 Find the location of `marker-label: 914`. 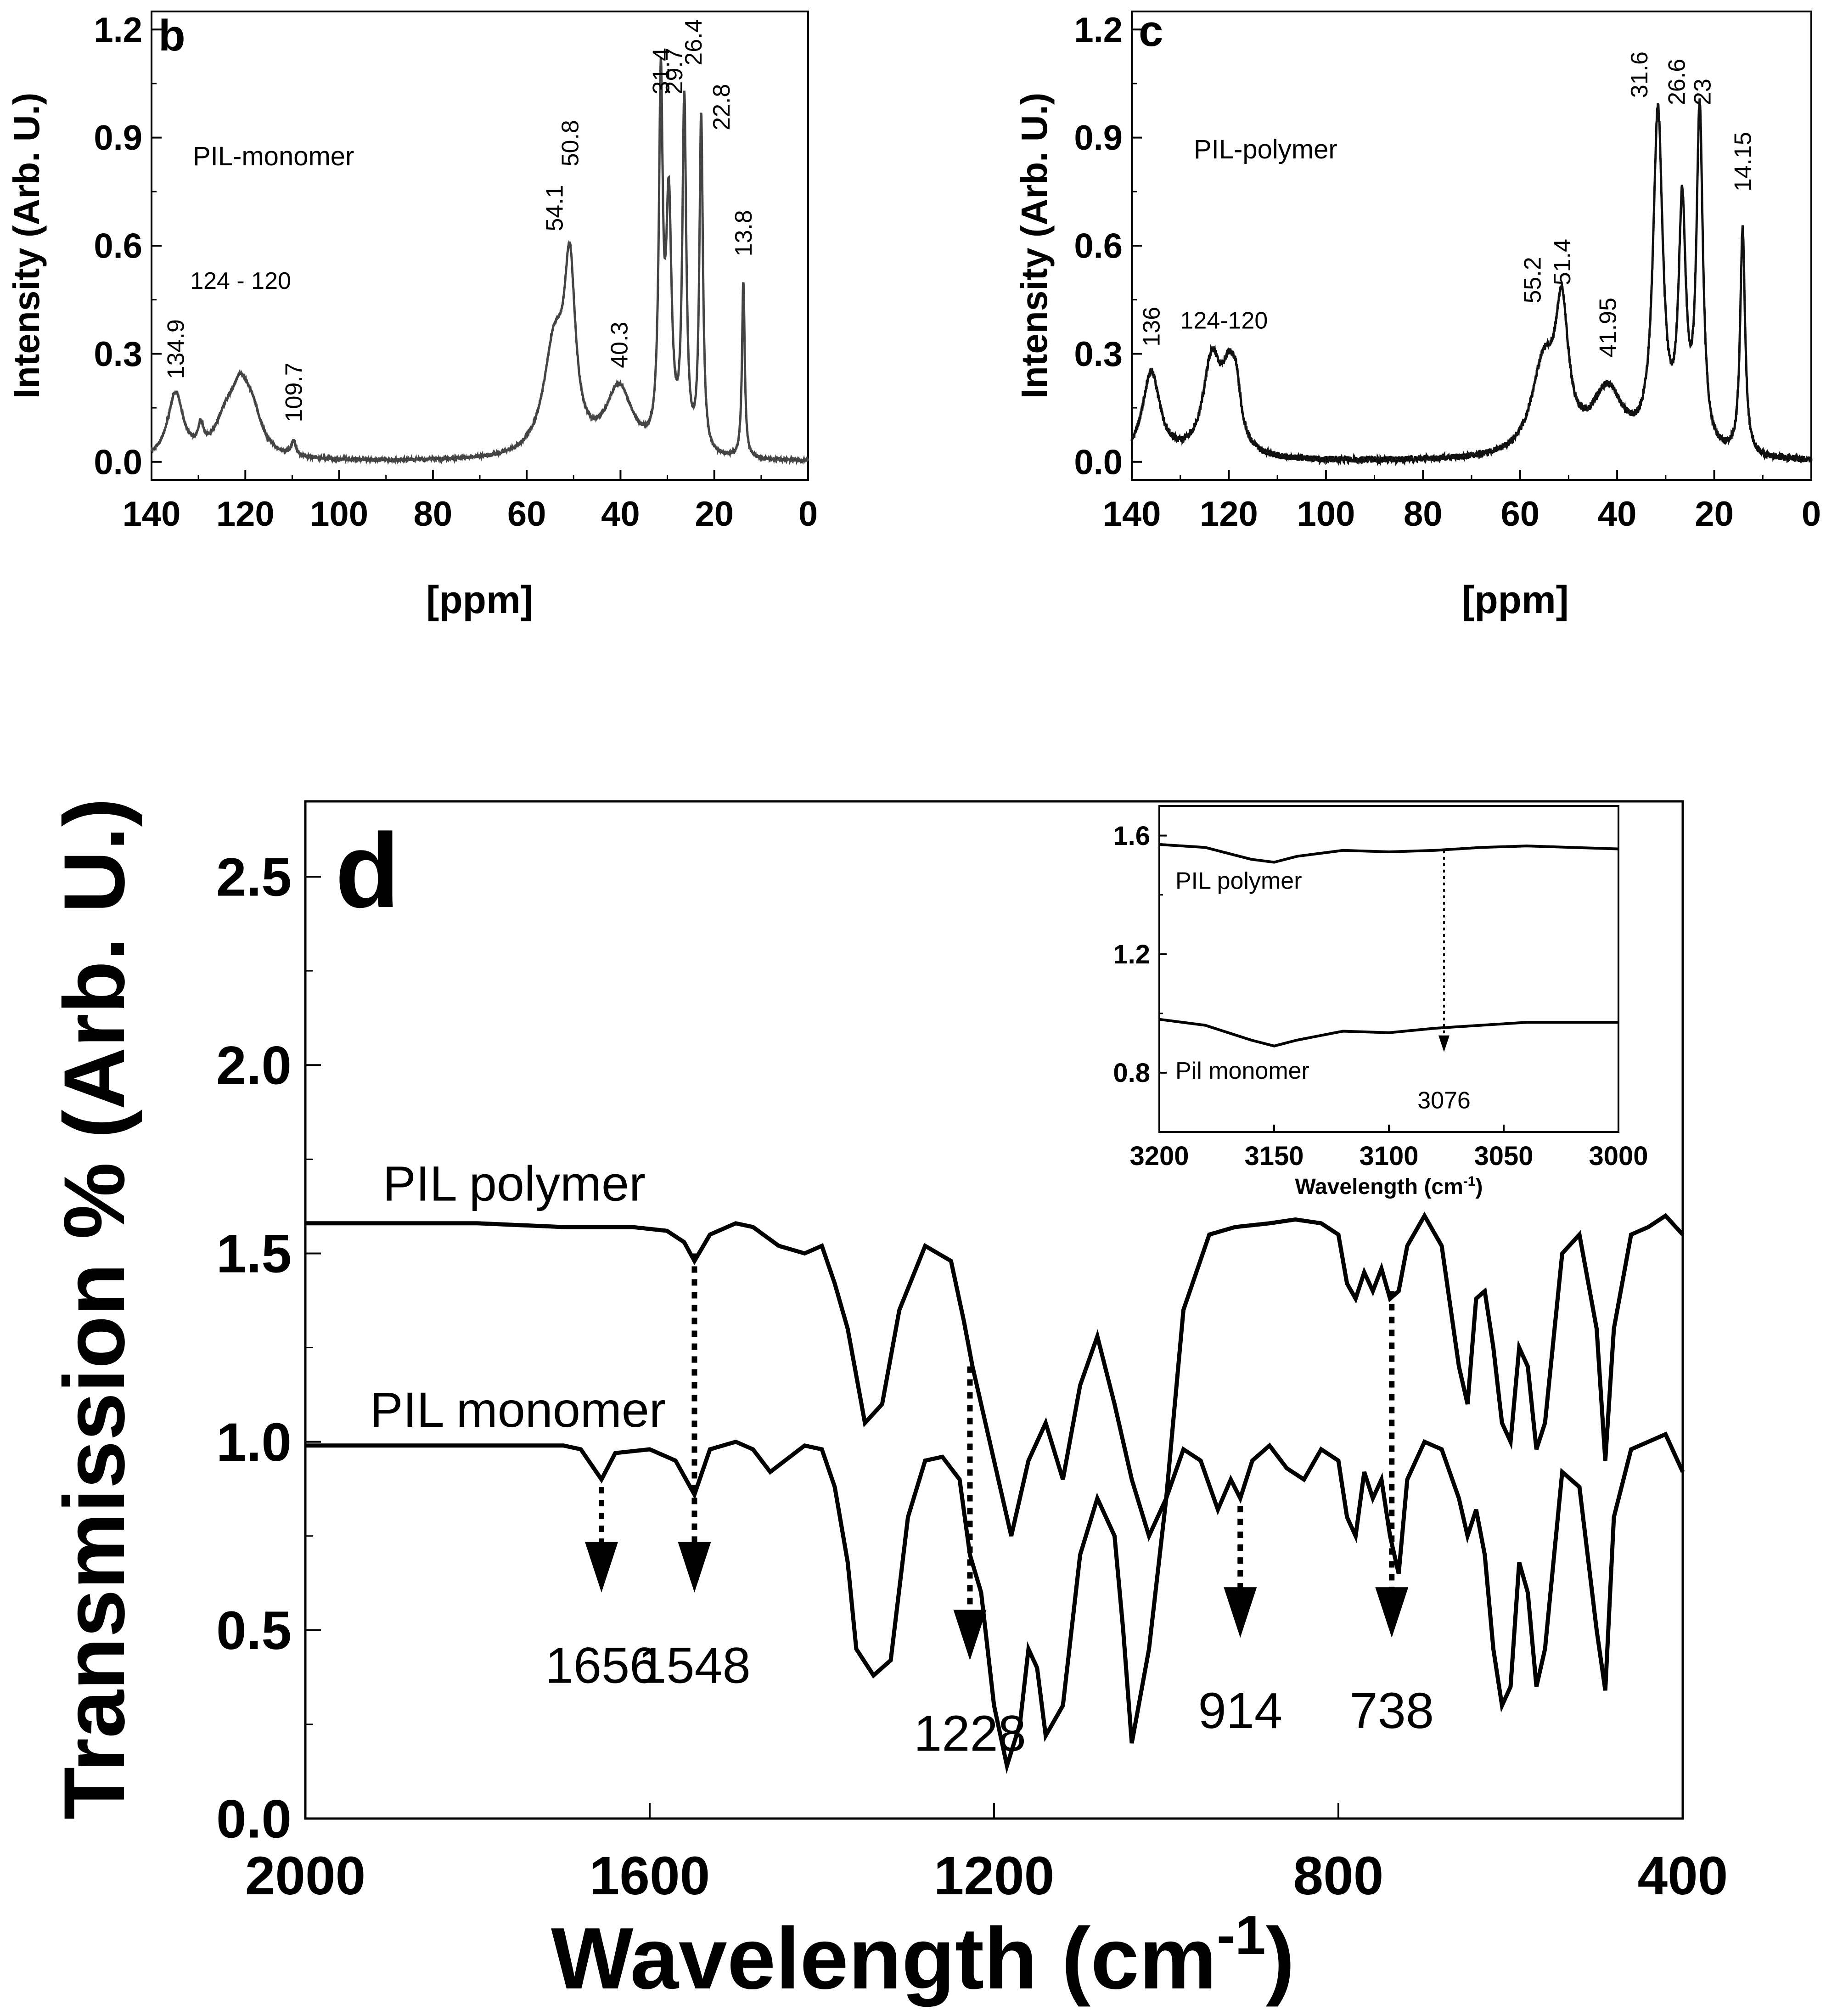

marker-label: 914 is located at coordinates (1240, 1711).